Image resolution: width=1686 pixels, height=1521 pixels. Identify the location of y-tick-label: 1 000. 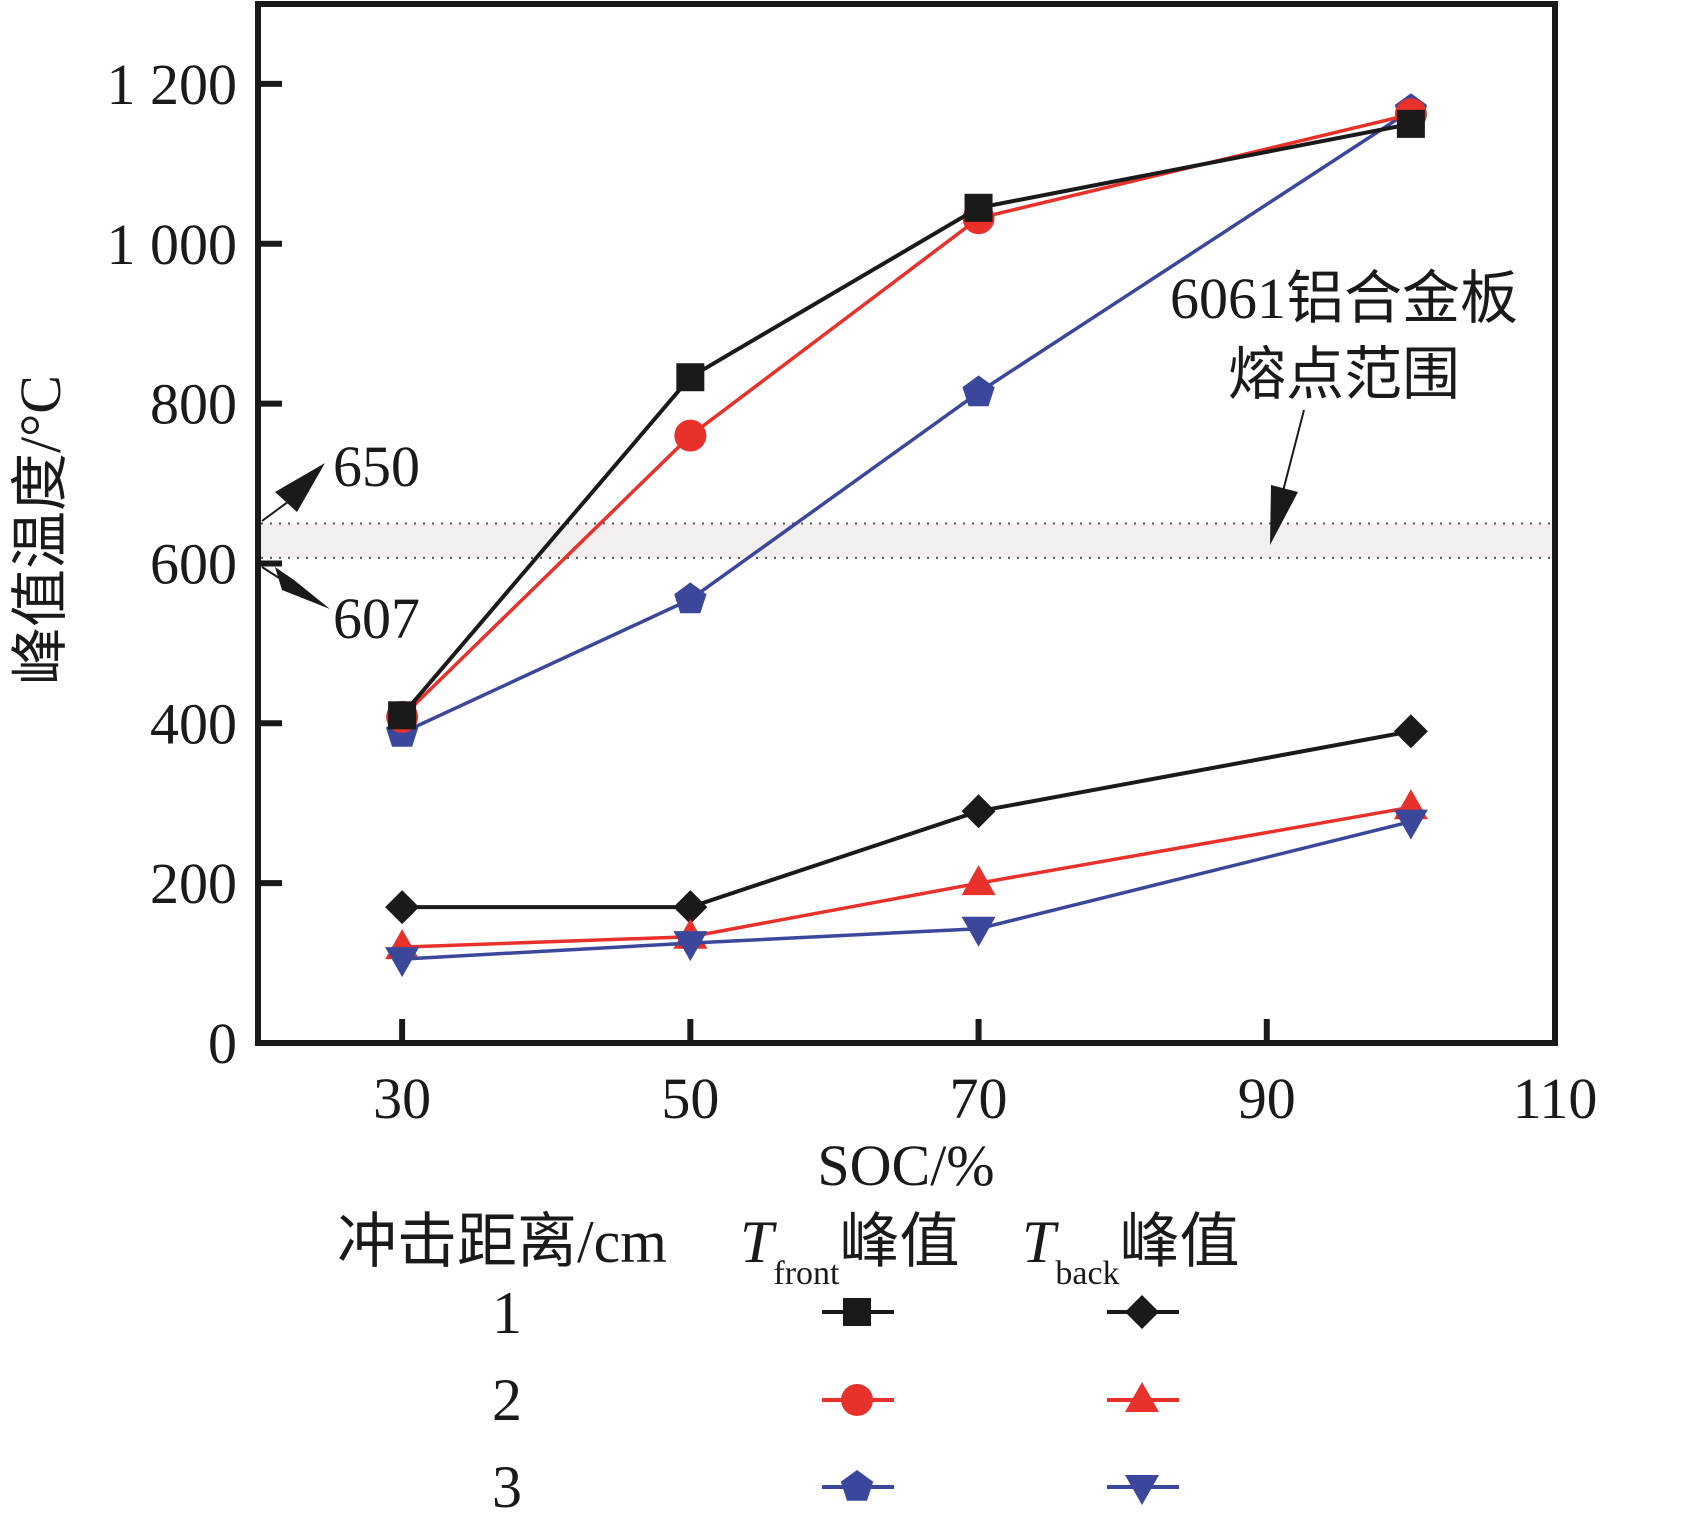
(172, 244).